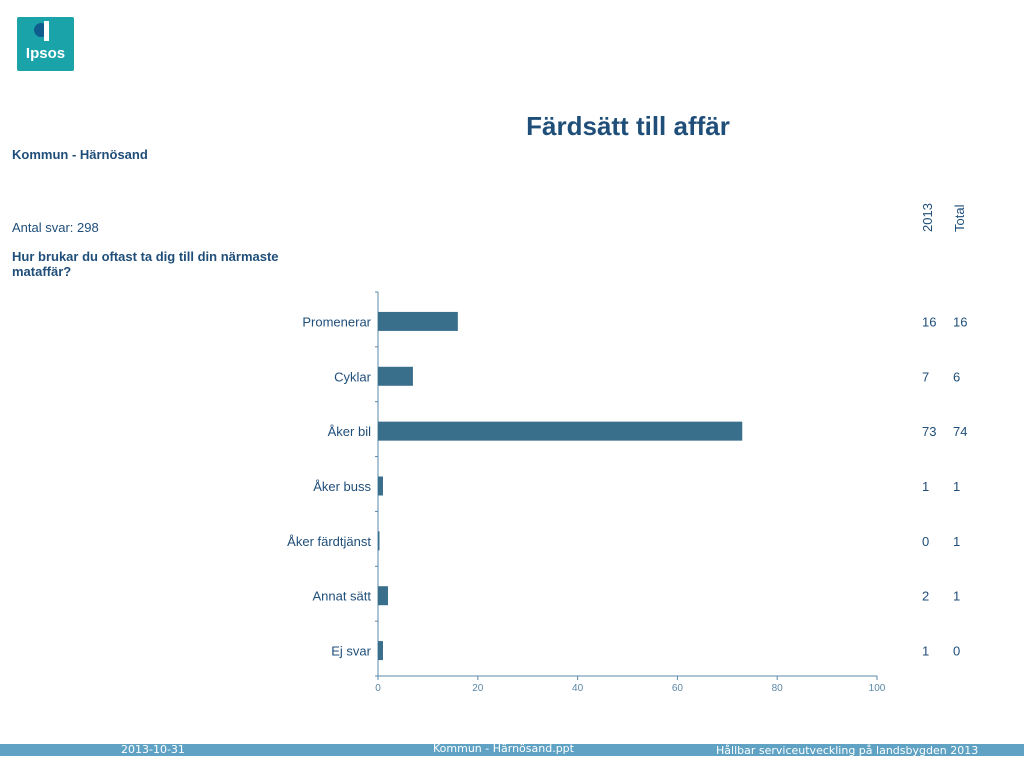  Describe the element at coordinates (578, 688) in the screenshot. I see `x-tick-label: 40` at that location.